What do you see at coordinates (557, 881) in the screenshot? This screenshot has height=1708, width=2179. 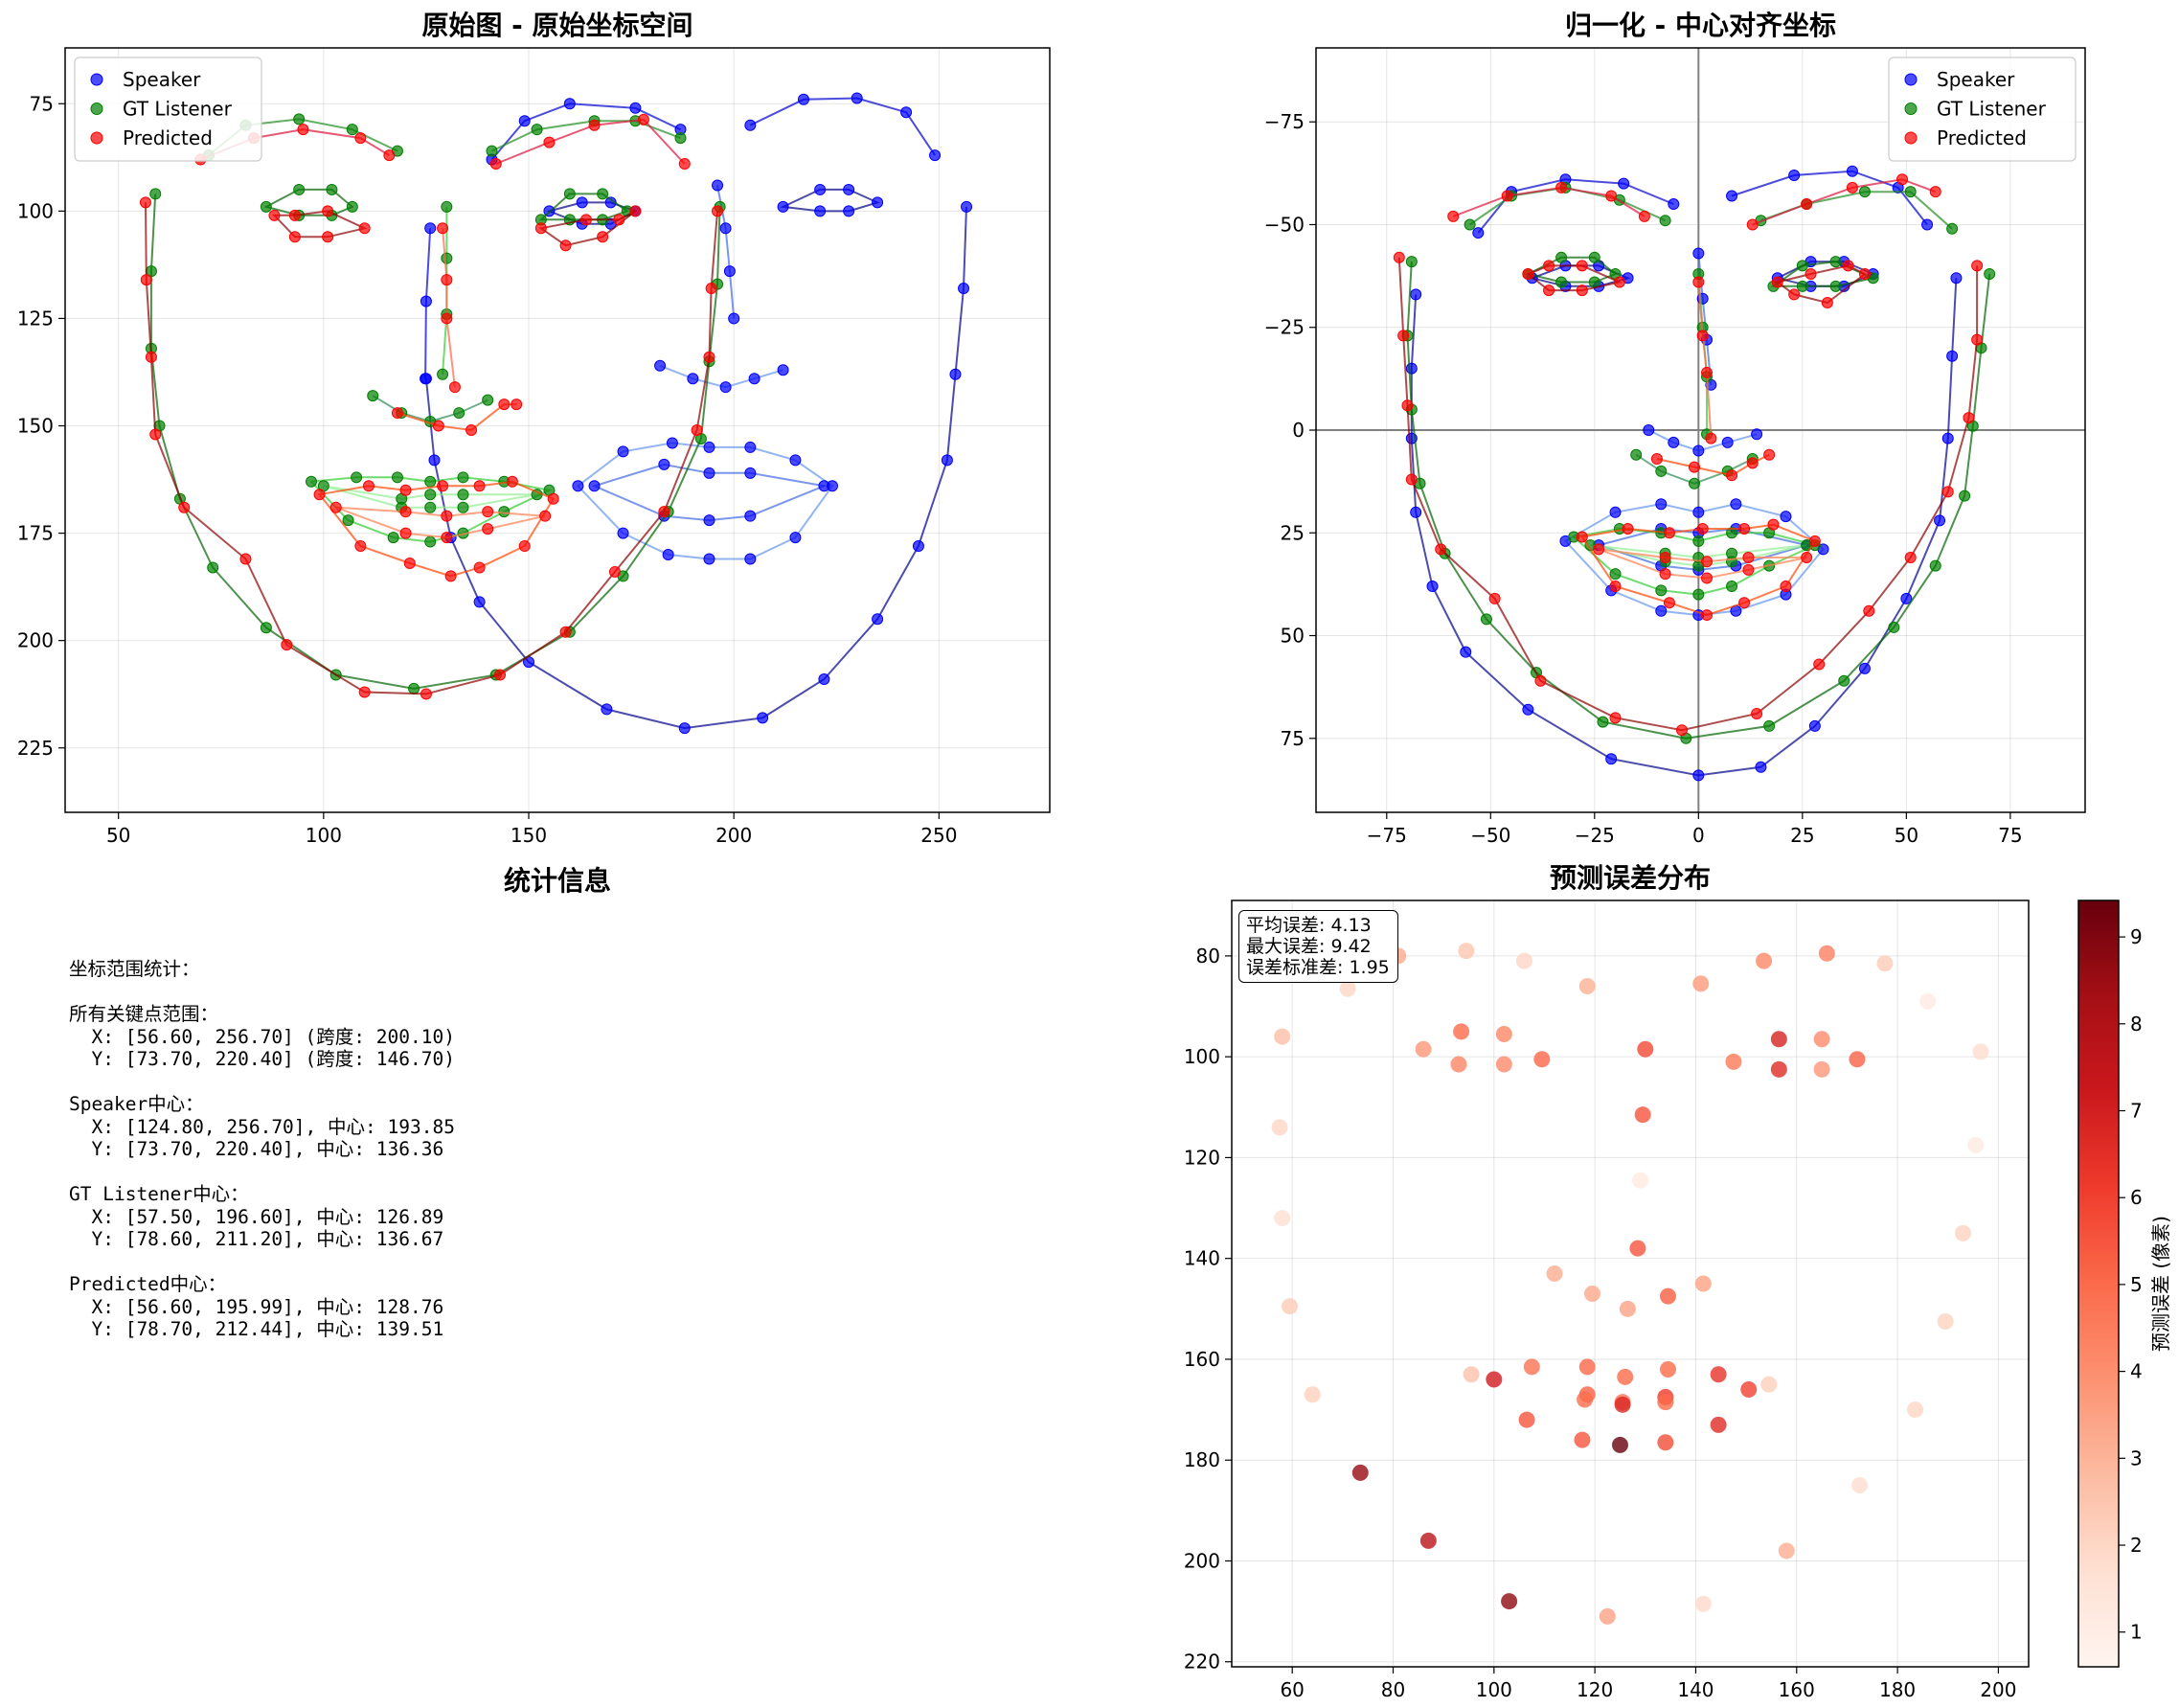 I see `stats-panel-title: 统计信息` at bounding box center [557, 881].